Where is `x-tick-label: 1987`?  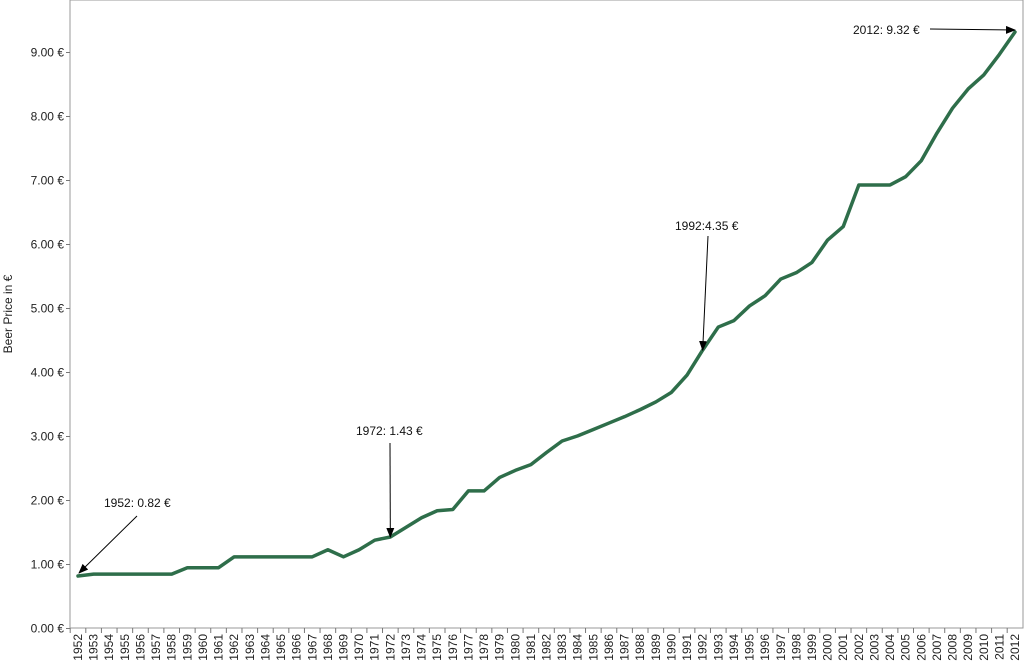 x-tick-label: 1987 is located at coordinates (625, 647).